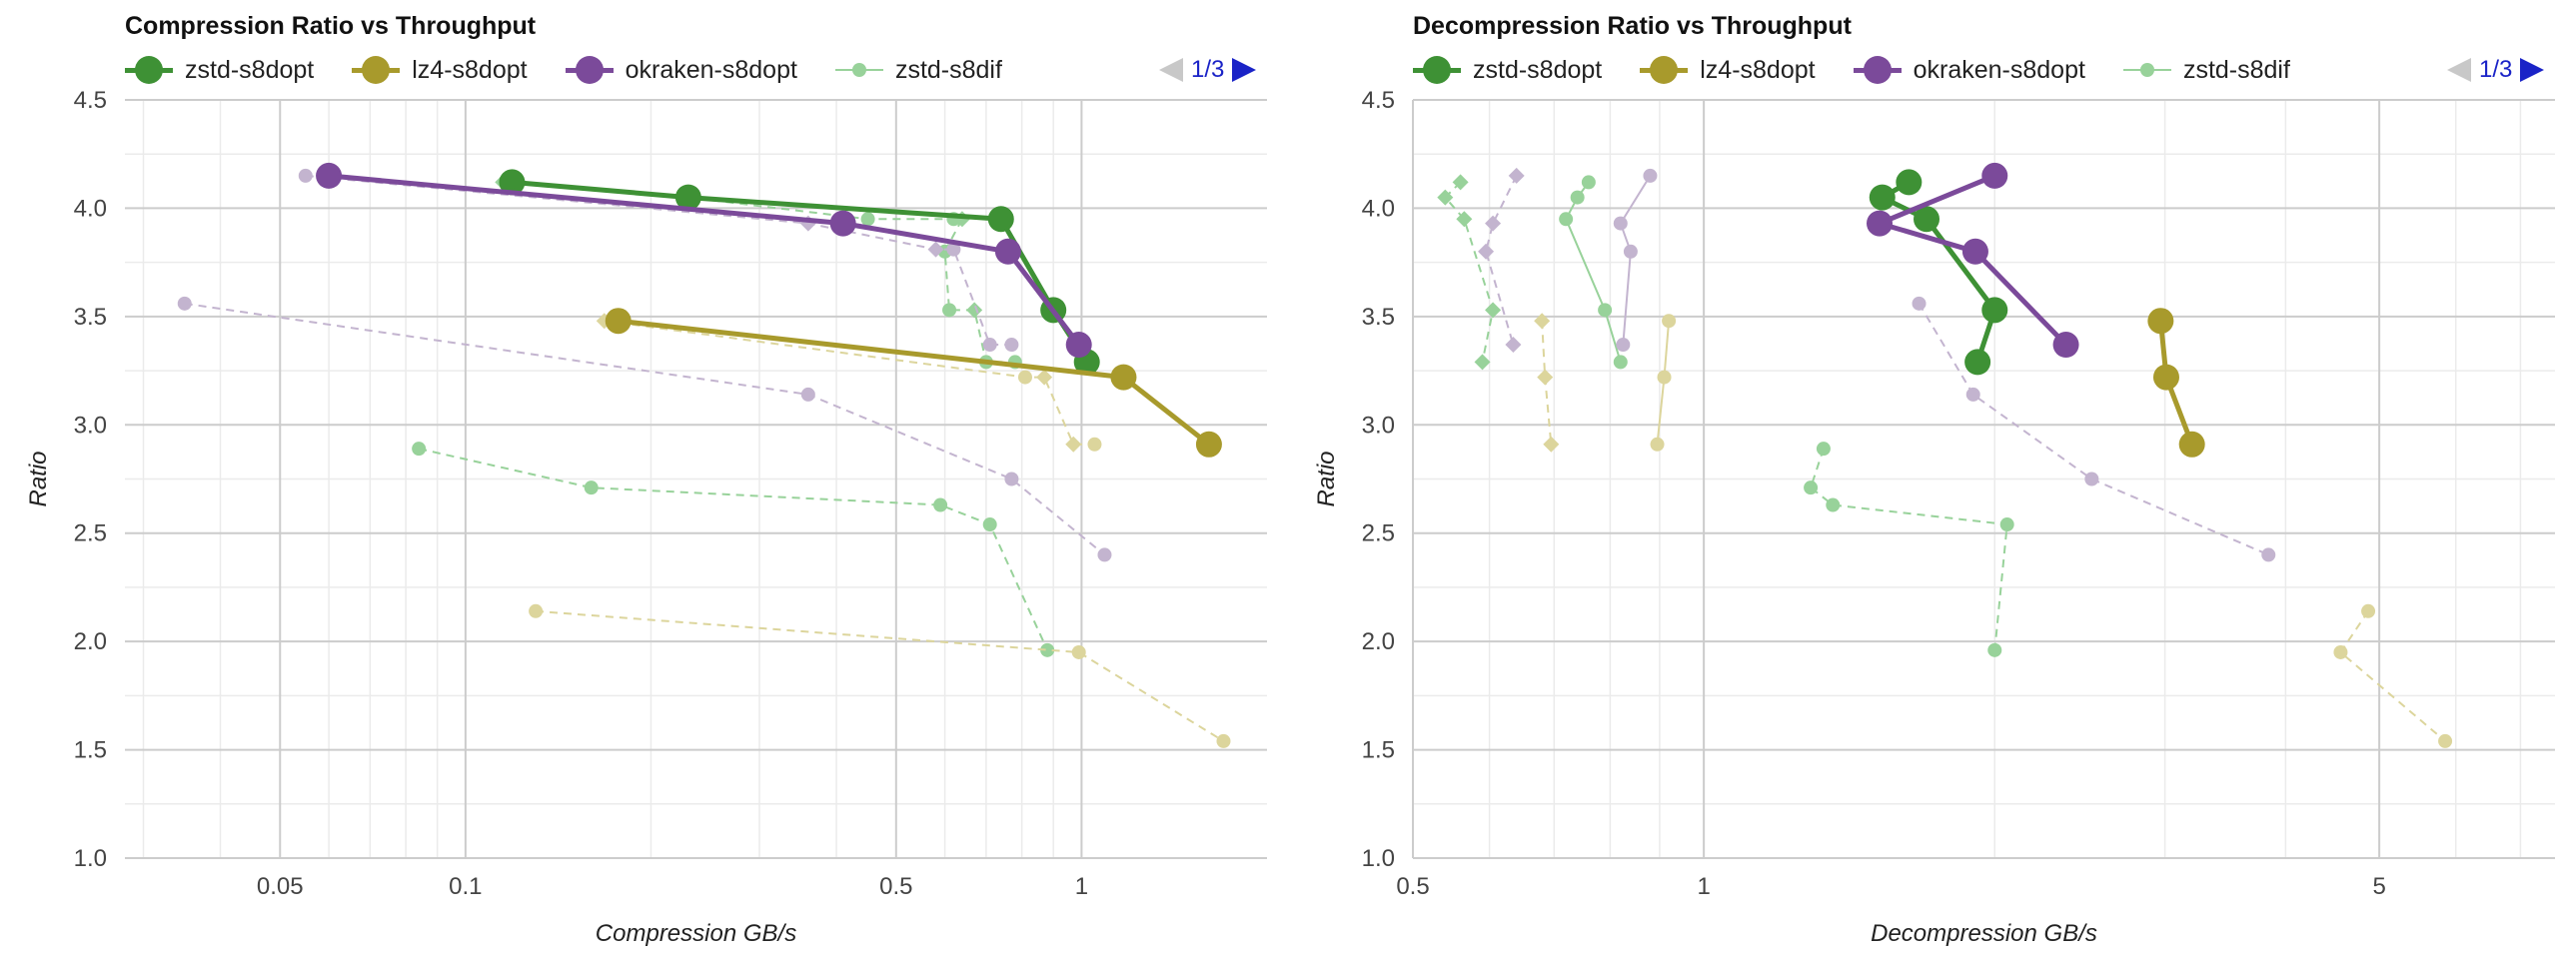  What do you see at coordinates (280, 886) in the screenshot?
I see `x-tick-label: 0.05` at bounding box center [280, 886].